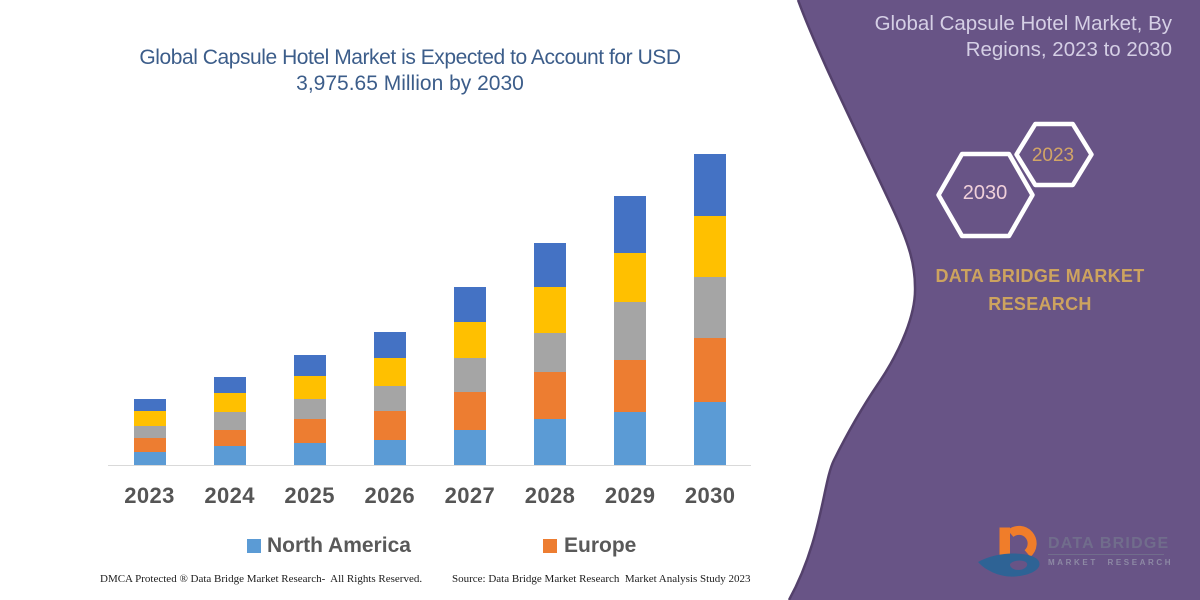 Image resolution: width=1200 pixels, height=600 pixels. What do you see at coordinates (985, 193) in the screenshot?
I see `svg-text: 2030` at bounding box center [985, 193].